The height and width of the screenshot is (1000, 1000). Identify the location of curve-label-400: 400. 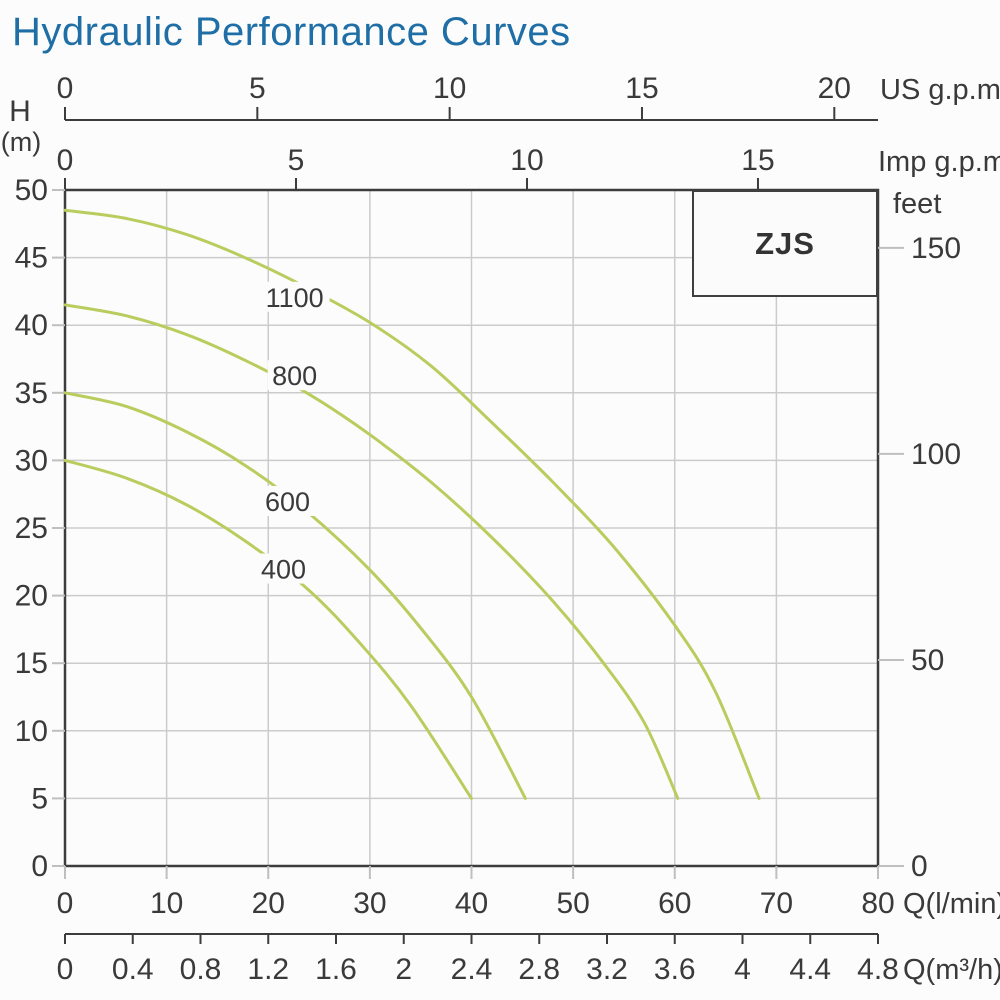
(283, 570).